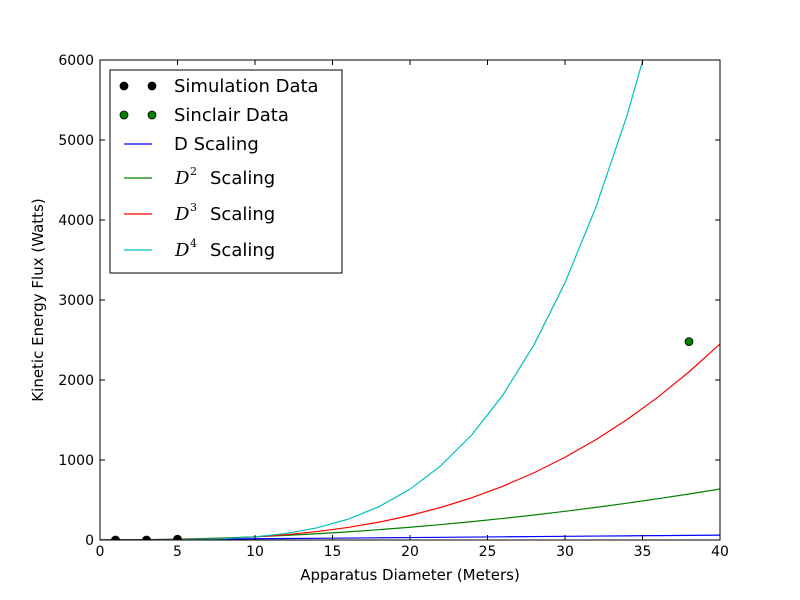 This screenshot has width=800, height=600. I want to click on x-tick-label: 40, so click(720, 552).